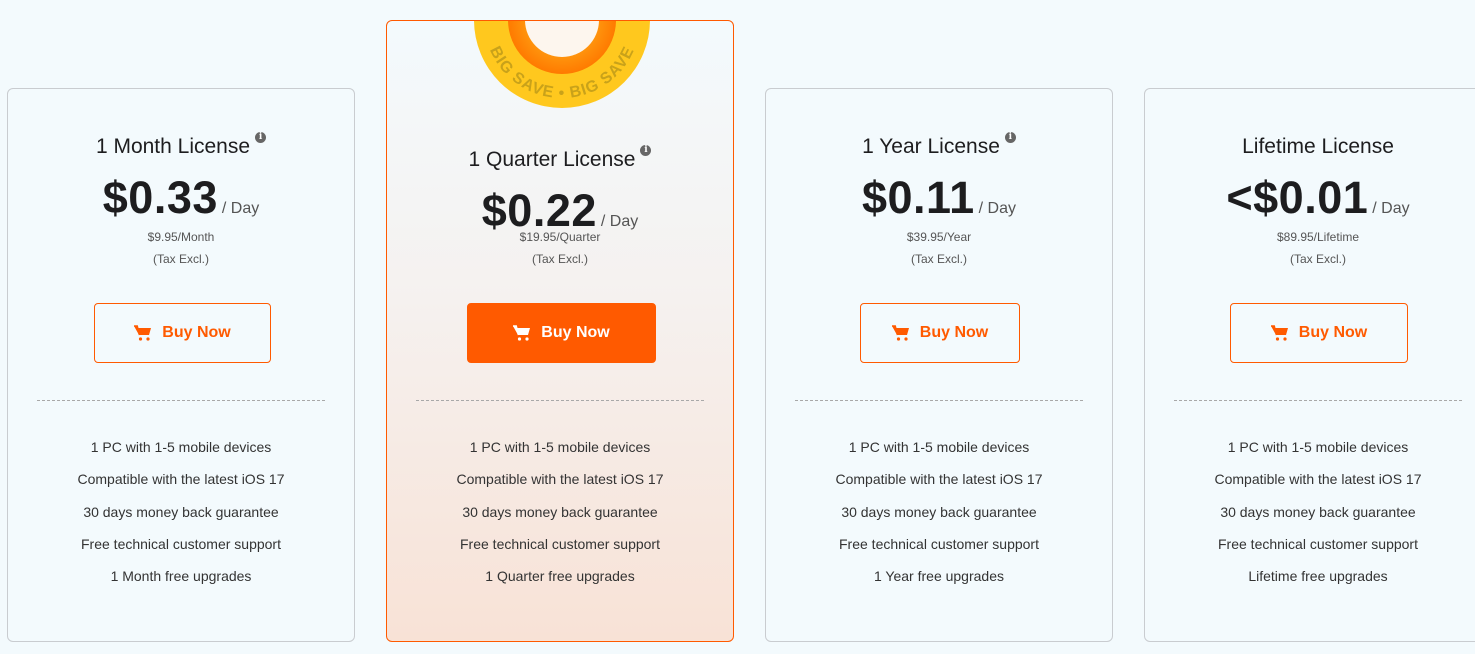  I want to click on billing-price: $9.95/Month, so click(181, 237).